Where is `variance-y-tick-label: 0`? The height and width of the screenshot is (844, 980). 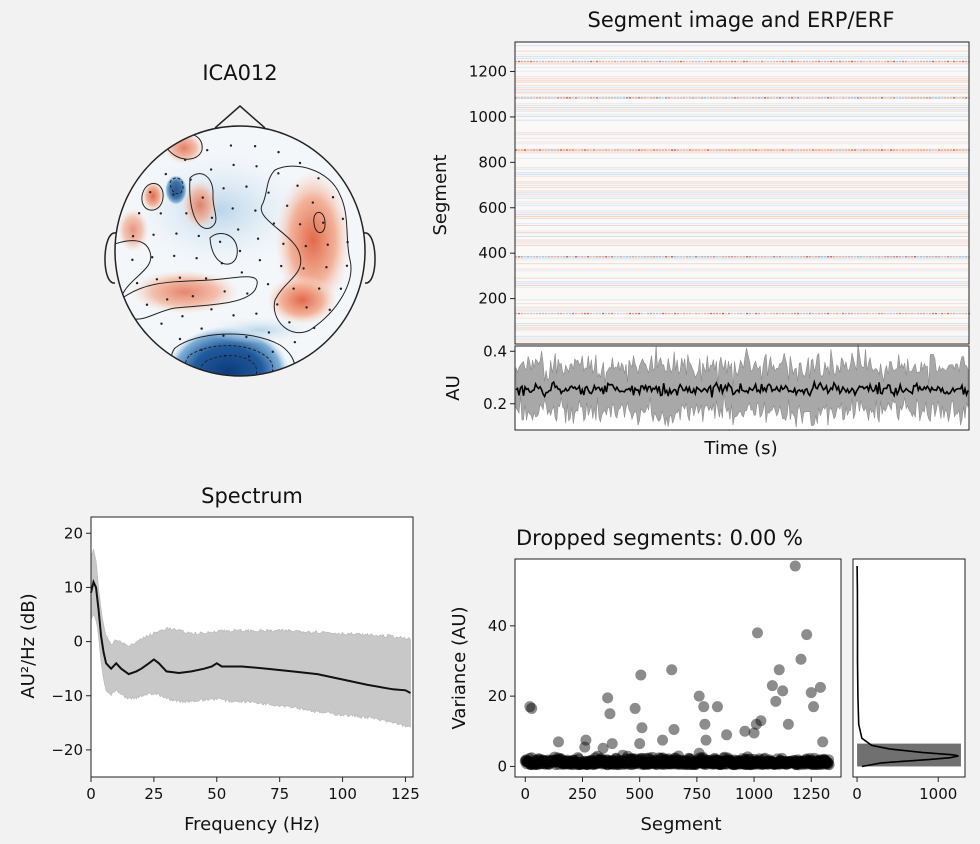 variance-y-tick-label: 0 is located at coordinates (502, 766).